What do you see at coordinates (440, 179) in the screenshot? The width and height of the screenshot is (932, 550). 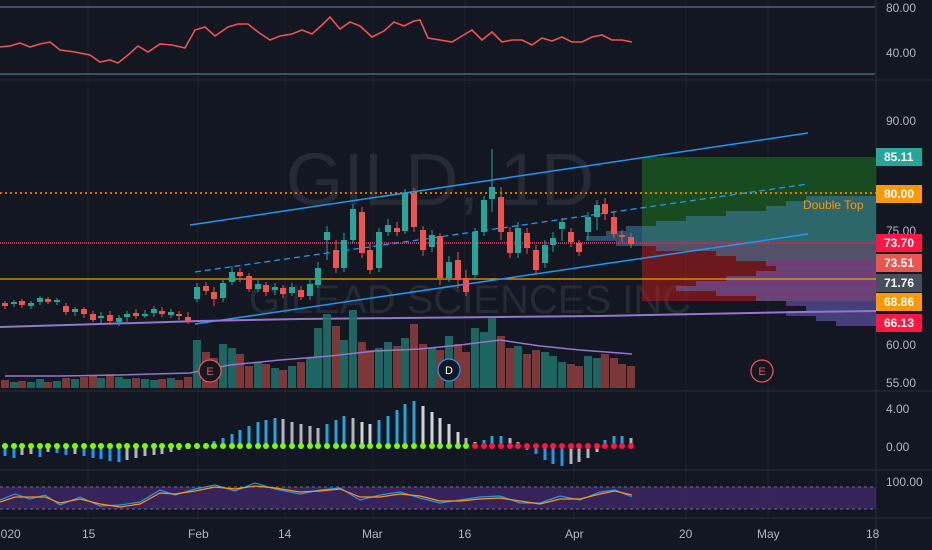 I see `symbol-watermark: GILD, 1D` at bounding box center [440, 179].